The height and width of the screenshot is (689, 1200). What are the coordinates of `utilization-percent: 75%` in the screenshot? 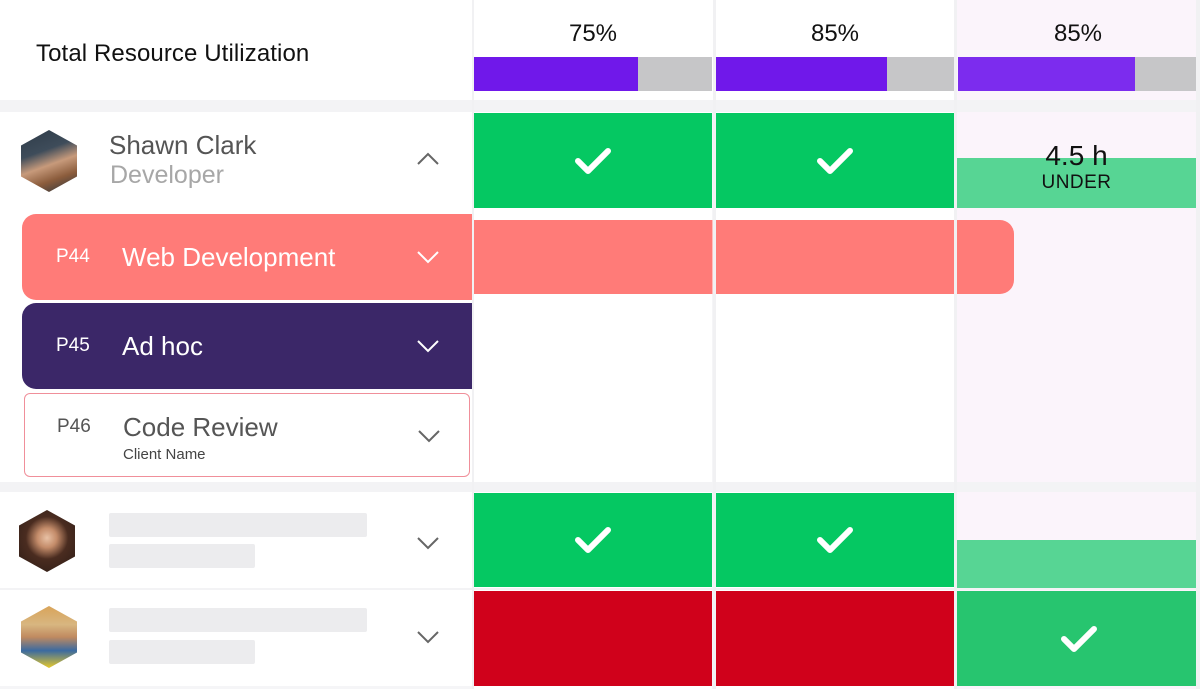 It's located at (593, 33).